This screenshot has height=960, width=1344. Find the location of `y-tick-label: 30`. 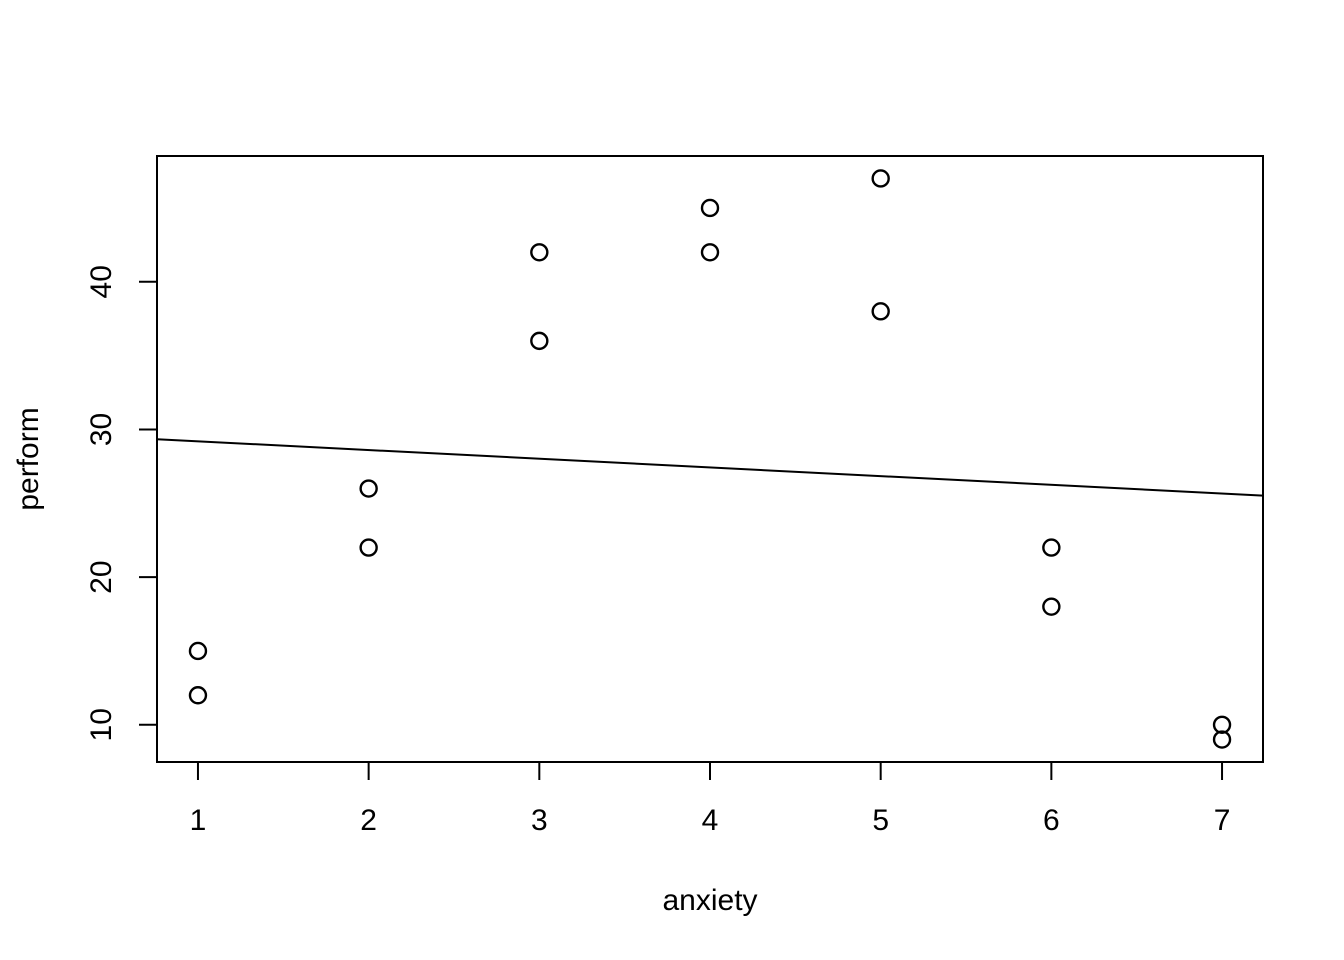

y-tick-label: 30 is located at coordinates (101, 429).